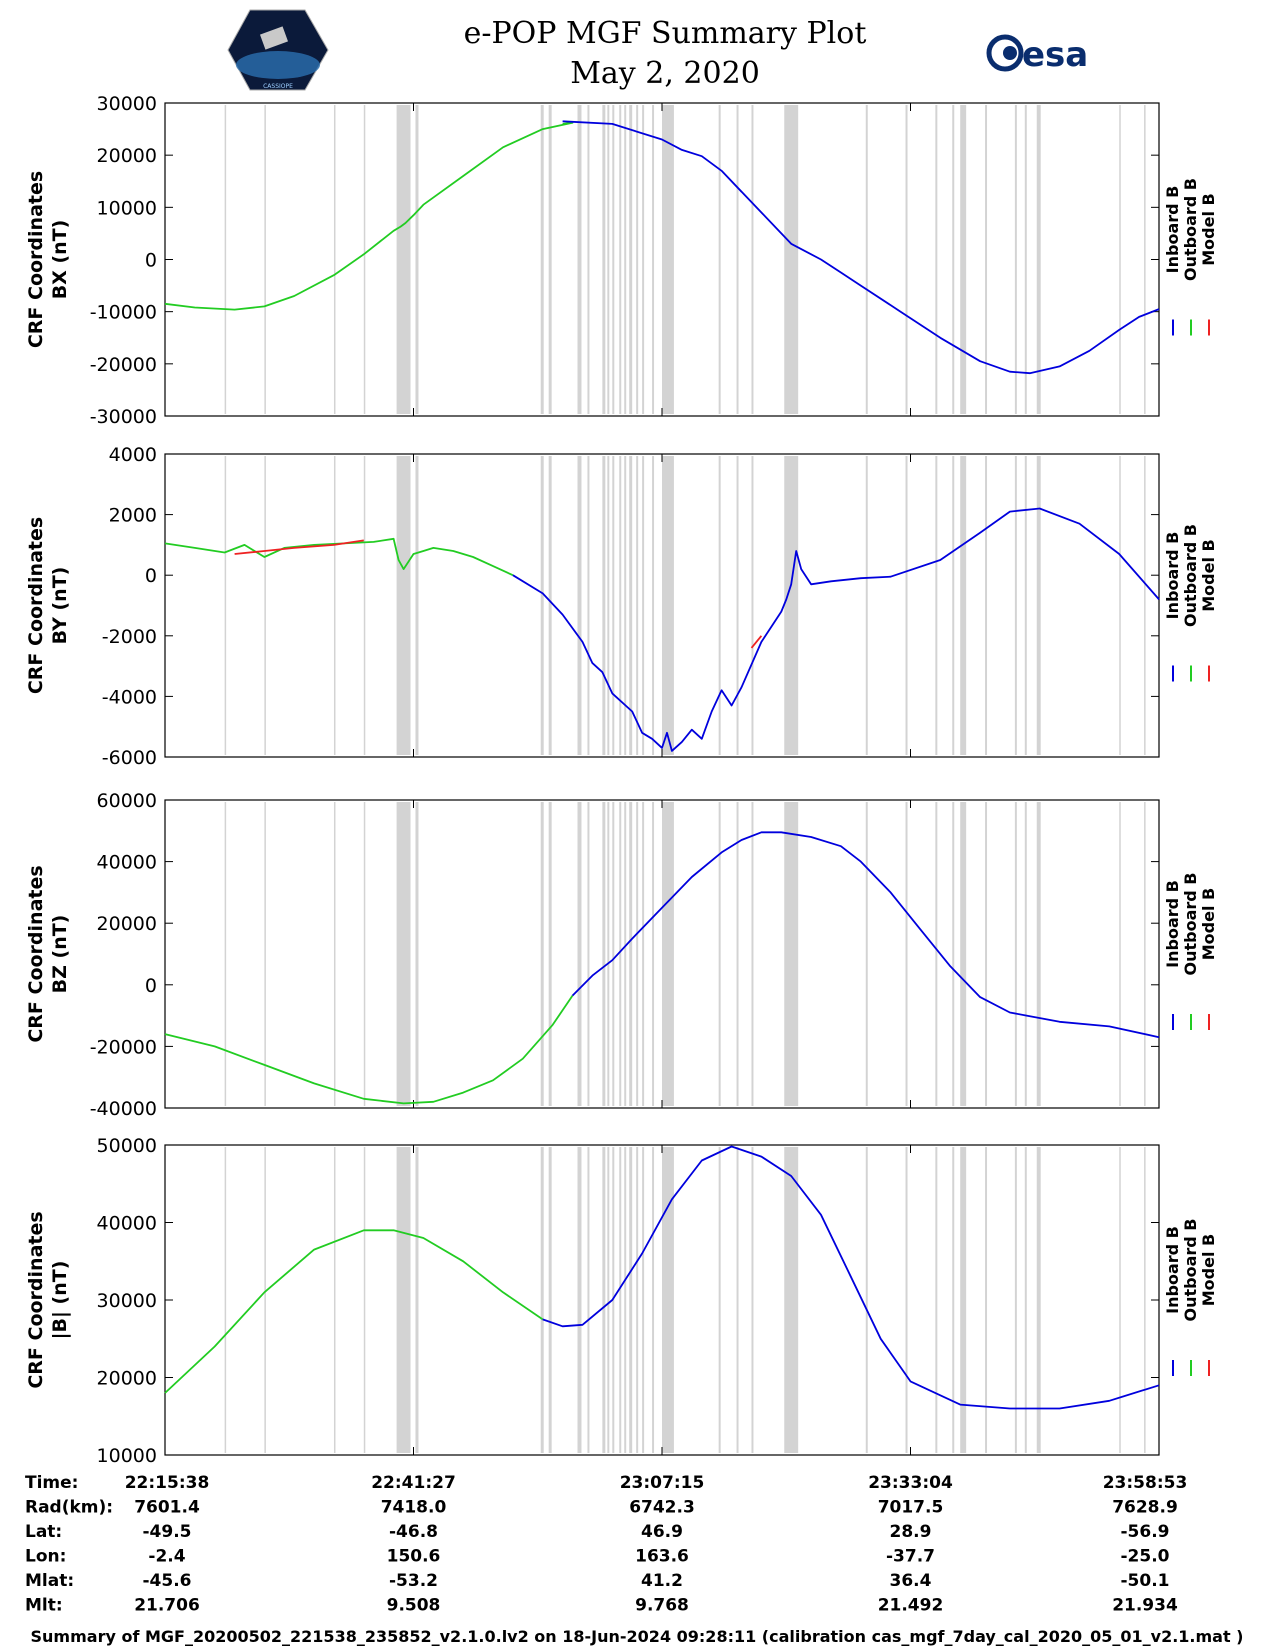  What do you see at coordinates (414, 1508) in the screenshot?
I see `info-cell: 7418.0` at bounding box center [414, 1508].